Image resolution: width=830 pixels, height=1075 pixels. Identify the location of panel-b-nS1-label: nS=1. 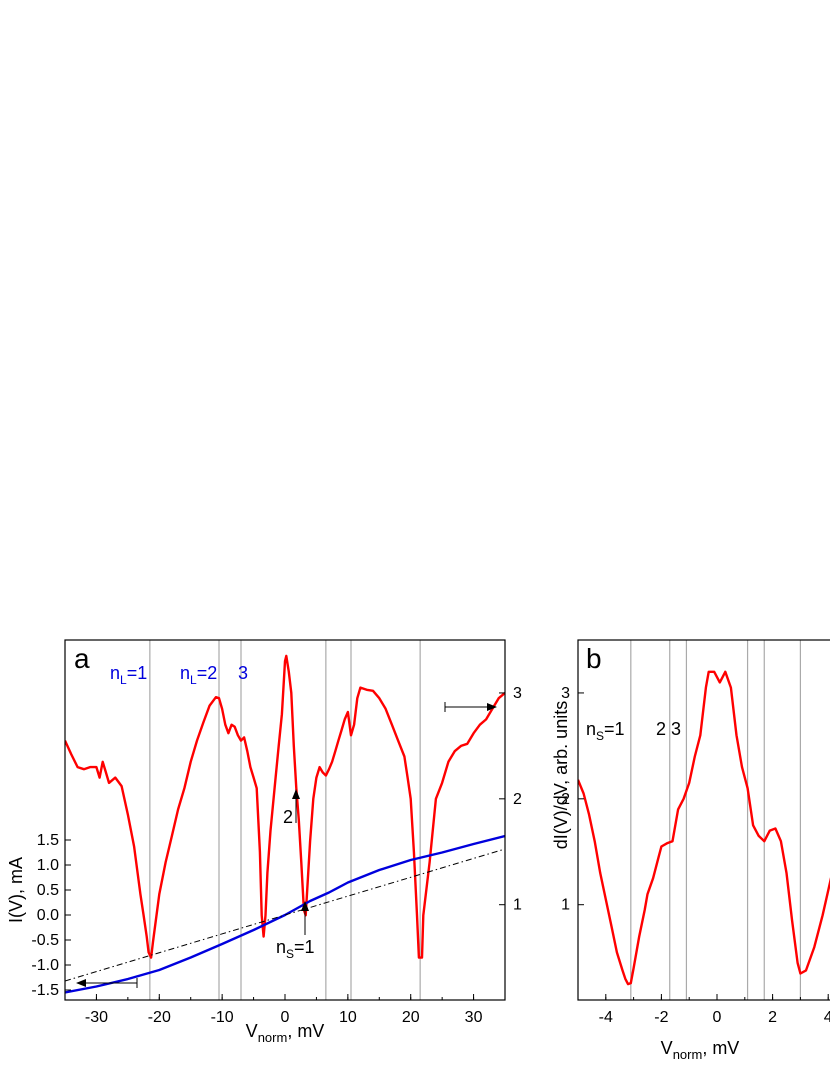
(605, 731).